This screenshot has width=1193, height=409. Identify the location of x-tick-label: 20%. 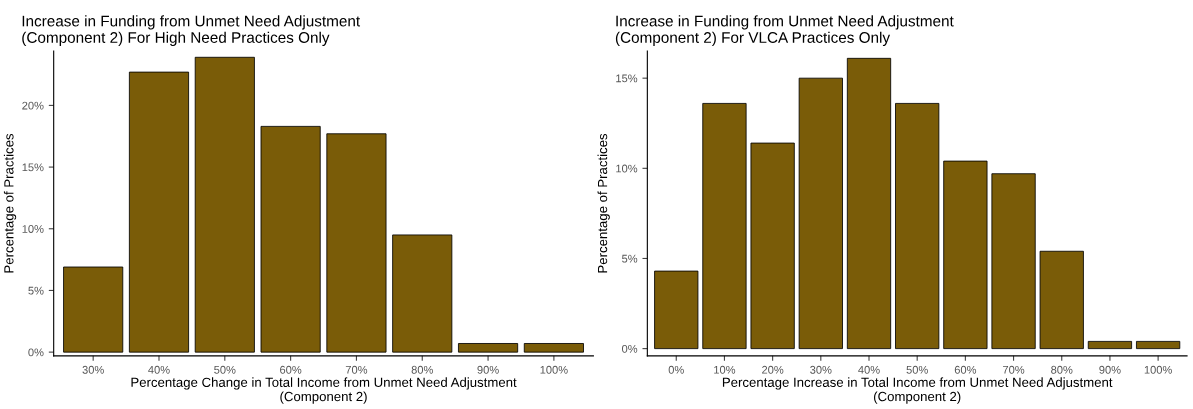
(773, 369).